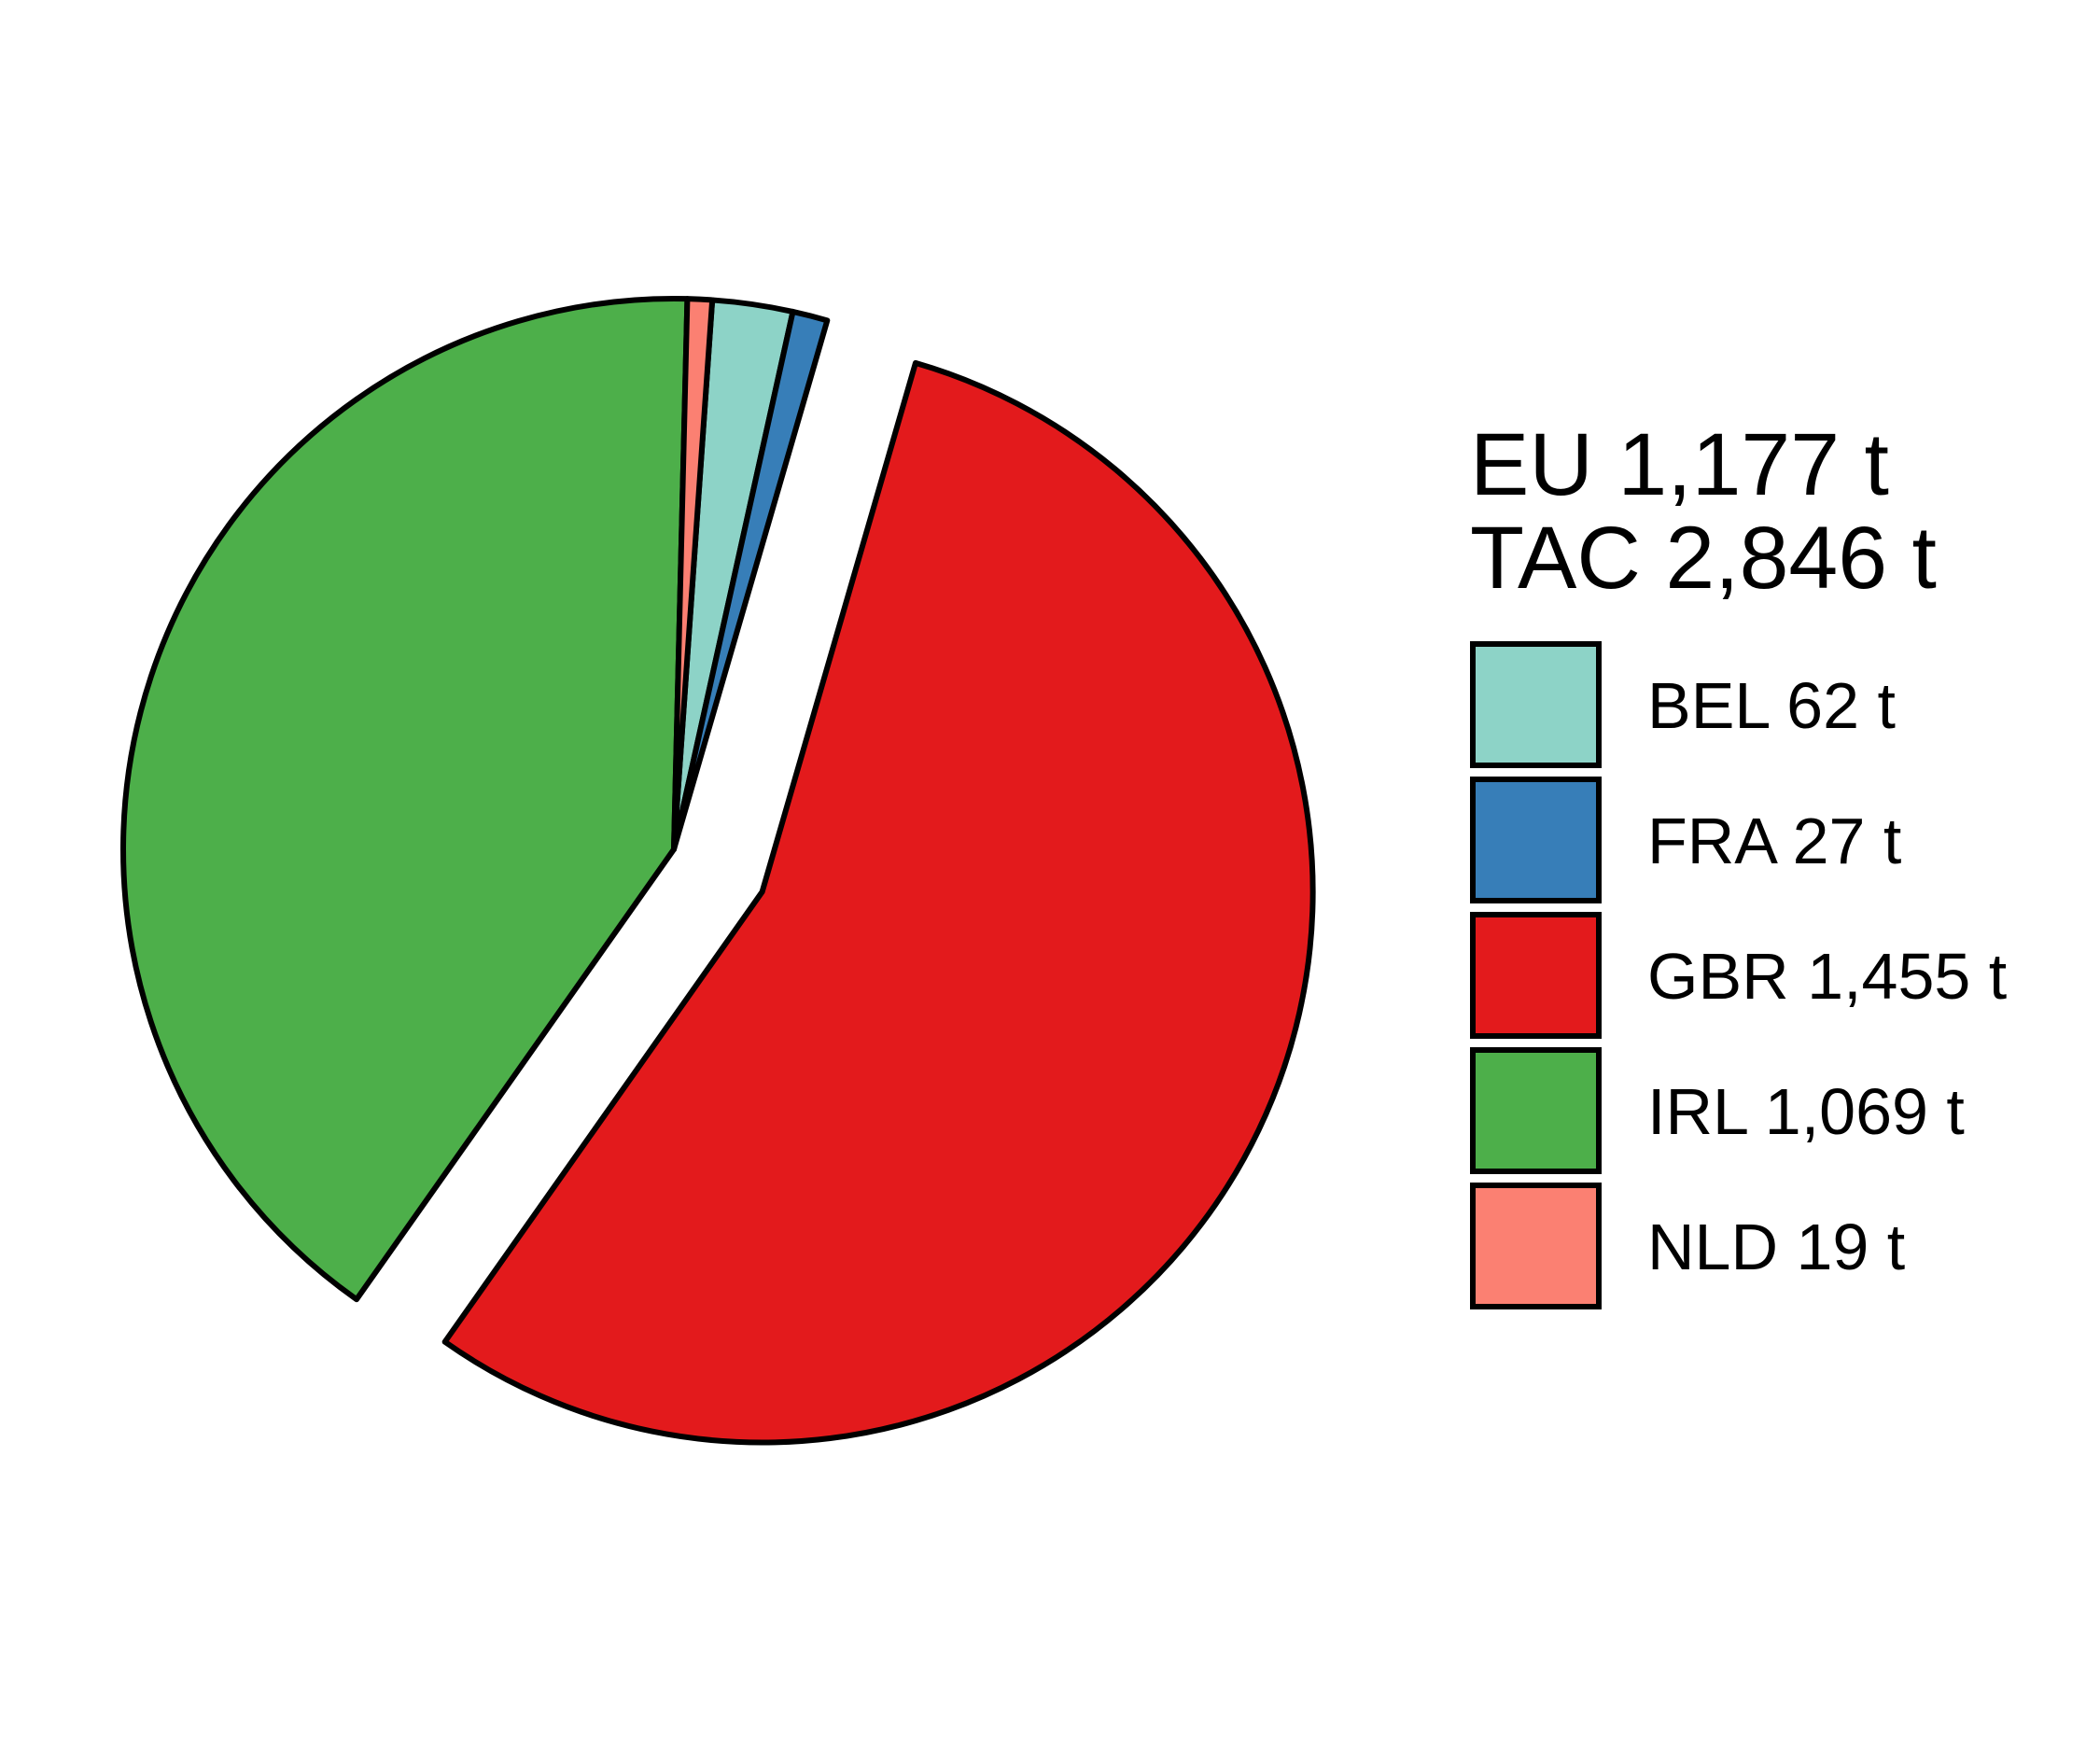 This screenshot has width=2100, height=1750. Describe the element at coordinates (693, 574) in the screenshot. I see `pie-slice-nld` at that location.